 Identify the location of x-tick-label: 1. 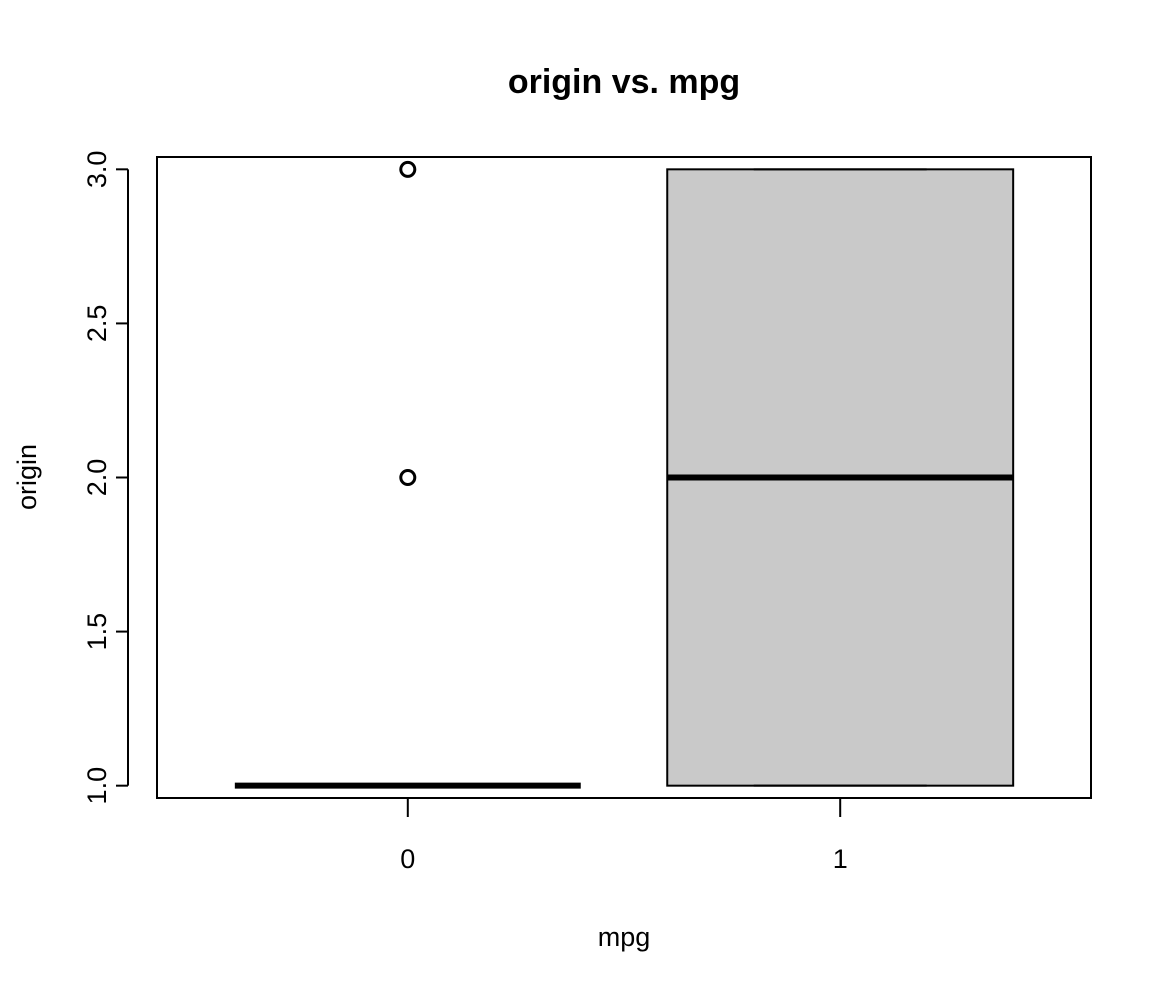
(840, 859).